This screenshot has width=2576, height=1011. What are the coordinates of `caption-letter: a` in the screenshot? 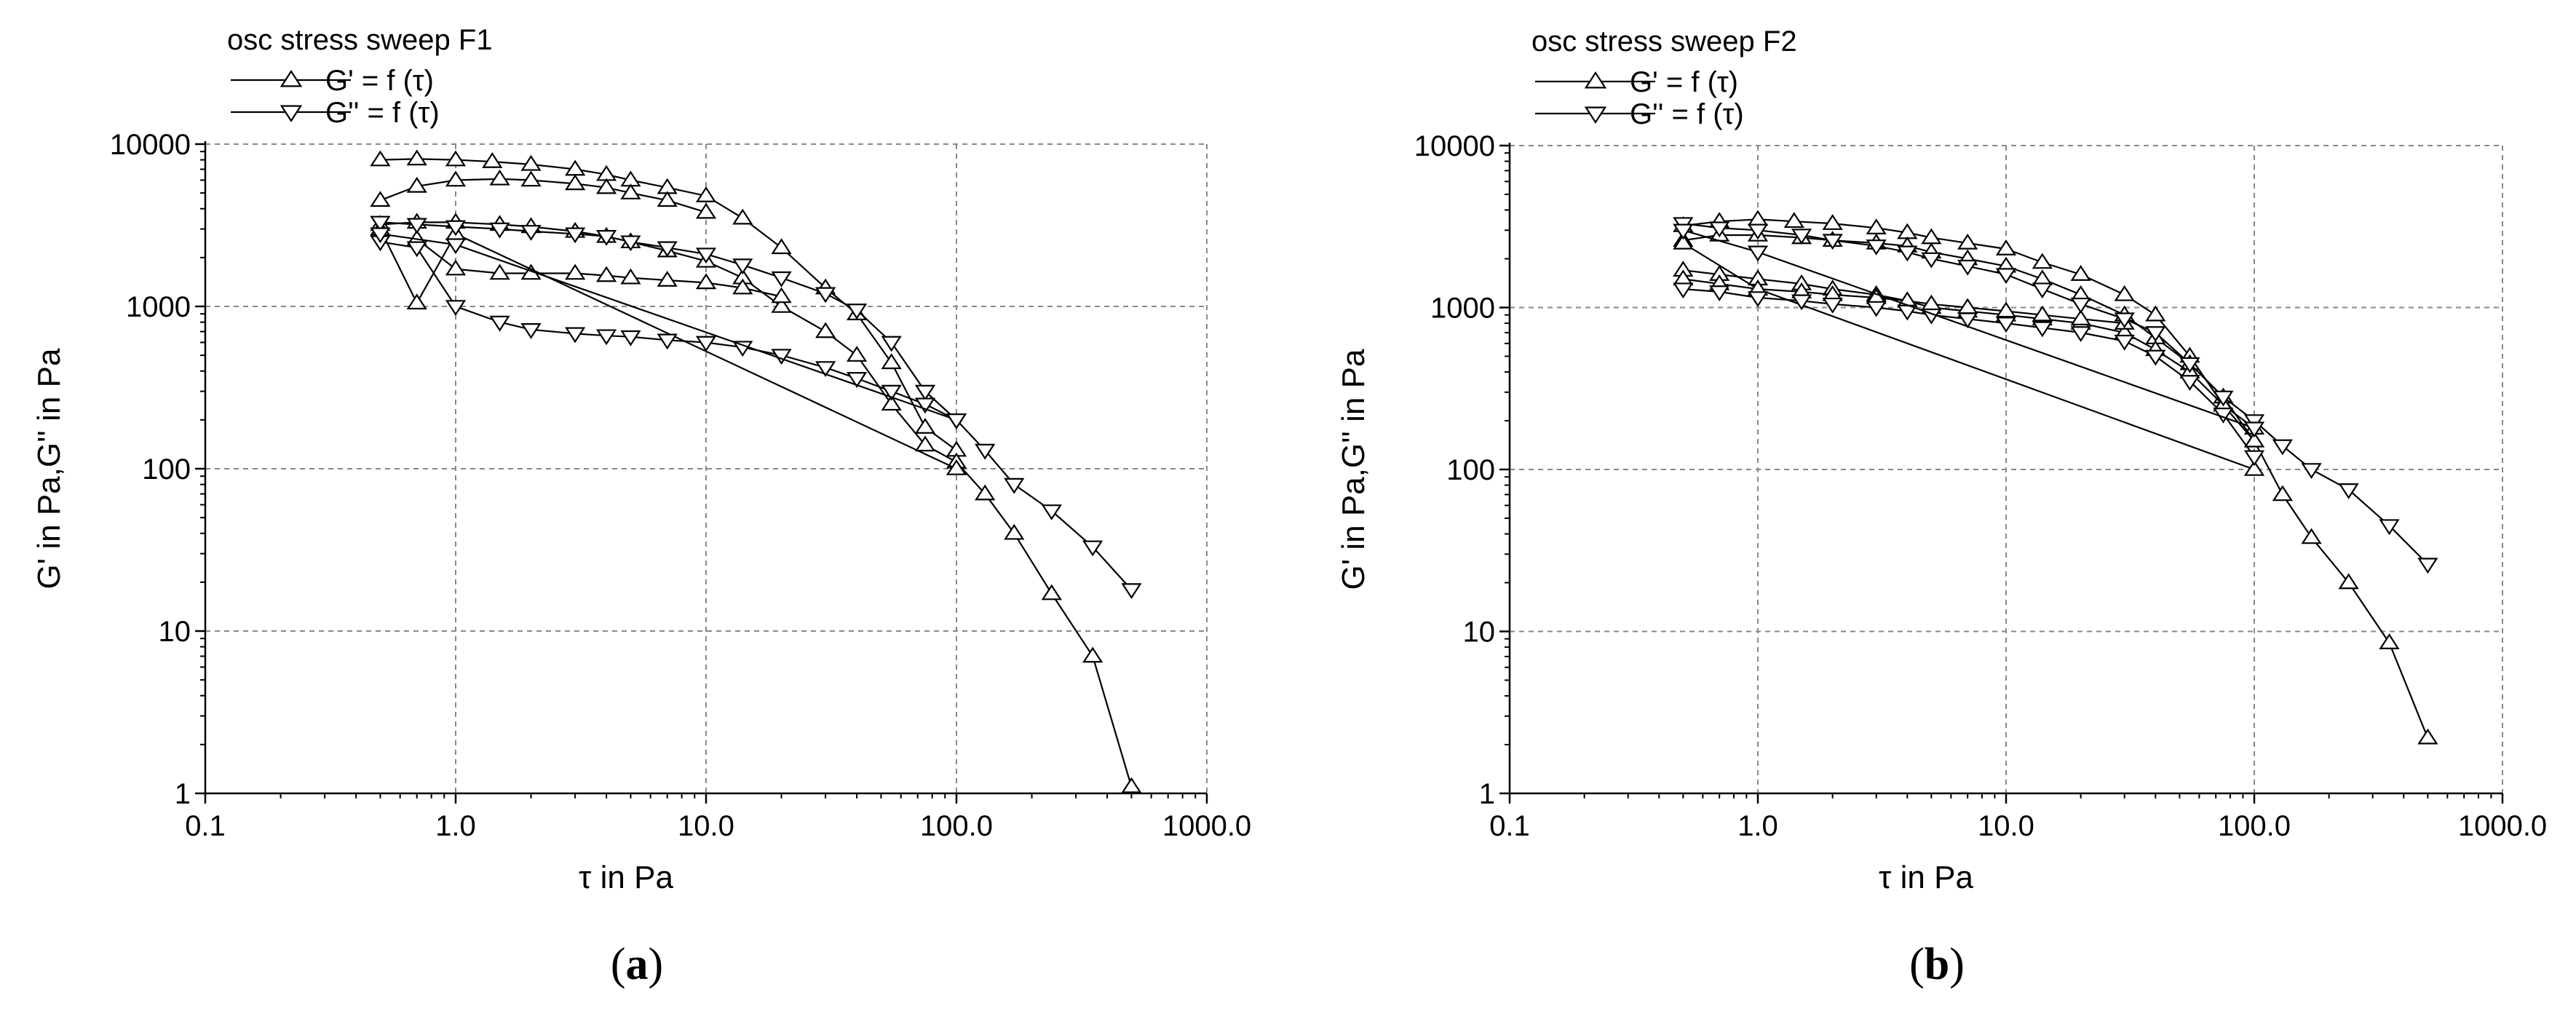 It's located at (637, 964).